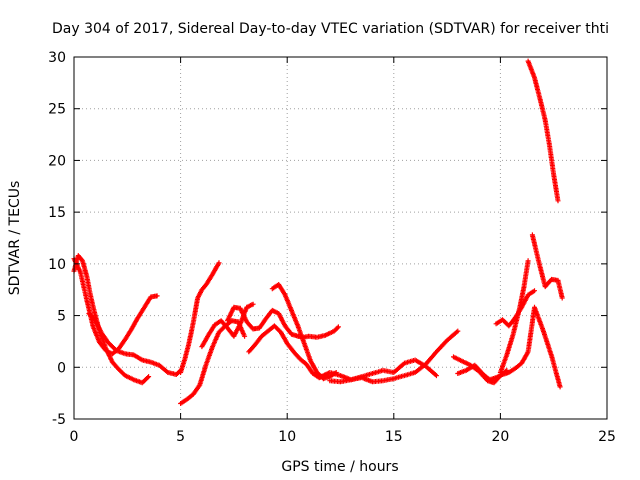 The width and height of the screenshot is (640, 480). Describe the element at coordinates (57, 58) in the screenshot. I see `y-tick-label: 30` at that location.